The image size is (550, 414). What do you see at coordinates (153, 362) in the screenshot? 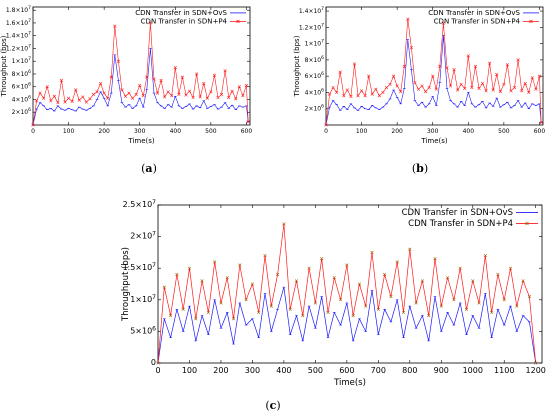
I see `y-tick-label: 0` at bounding box center [153, 362].